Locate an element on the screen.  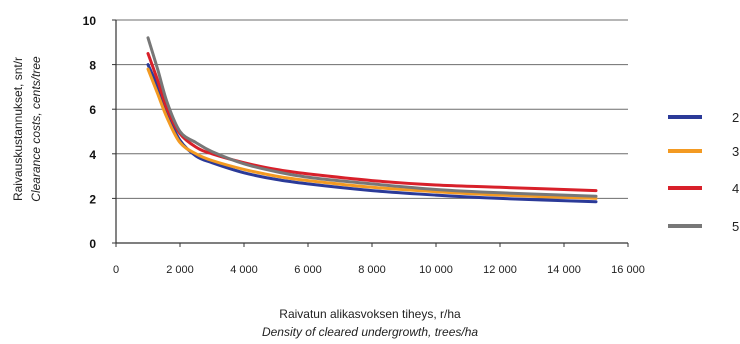
x-tick-label: 8 000 is located at coordinates (372, 270).